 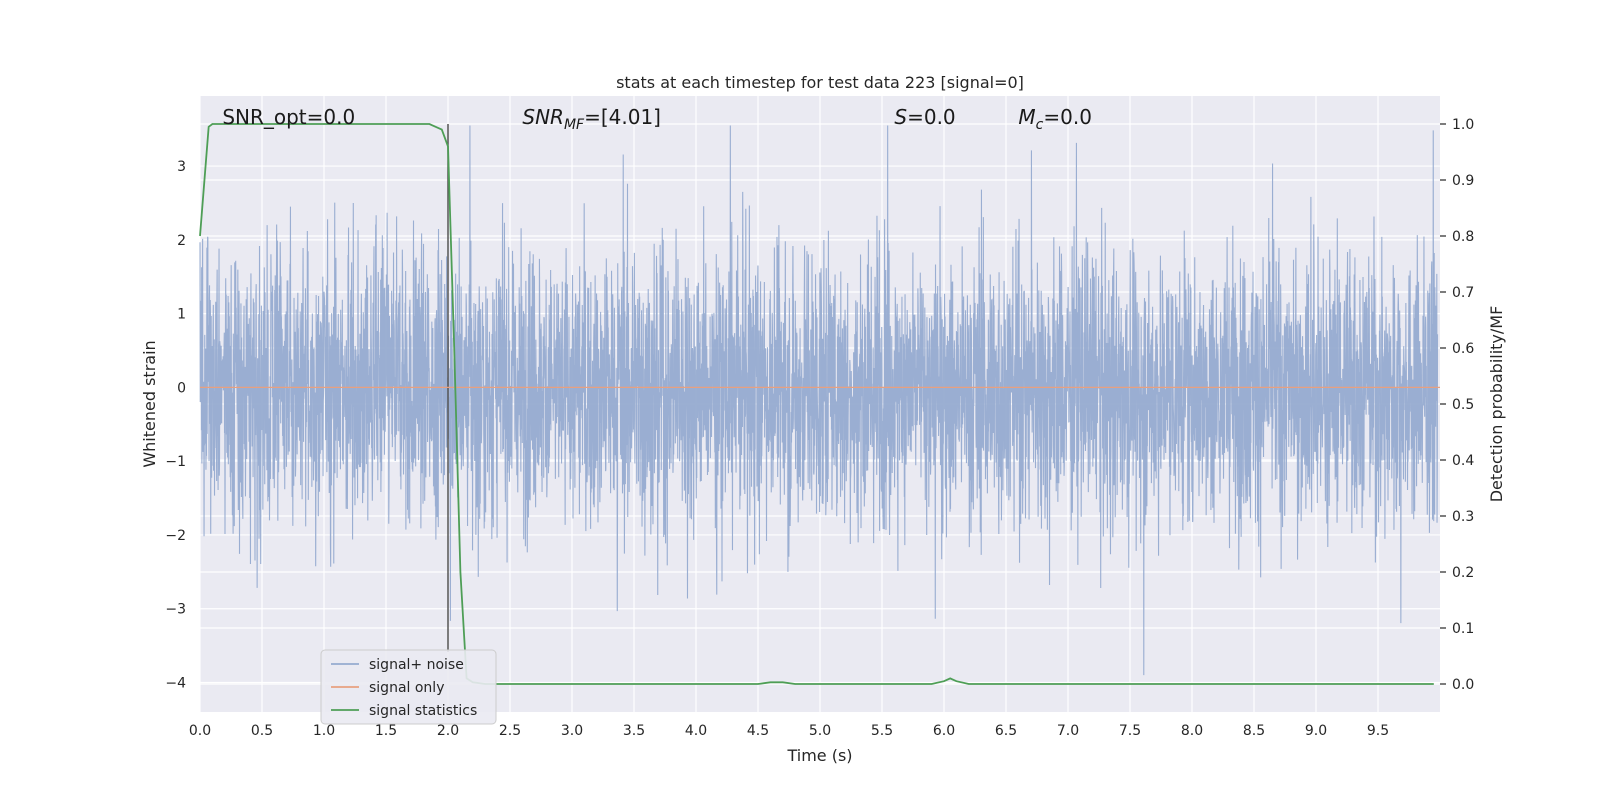 I want to click on x-tick-label: 2.0, so click(x=448, y=731).